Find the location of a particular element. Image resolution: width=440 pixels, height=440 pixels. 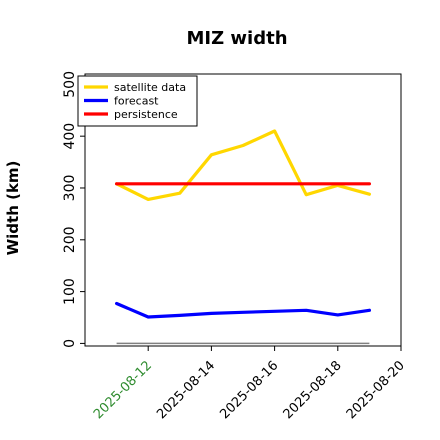

series-line-satellite-data is located at coordinates (242, 165).